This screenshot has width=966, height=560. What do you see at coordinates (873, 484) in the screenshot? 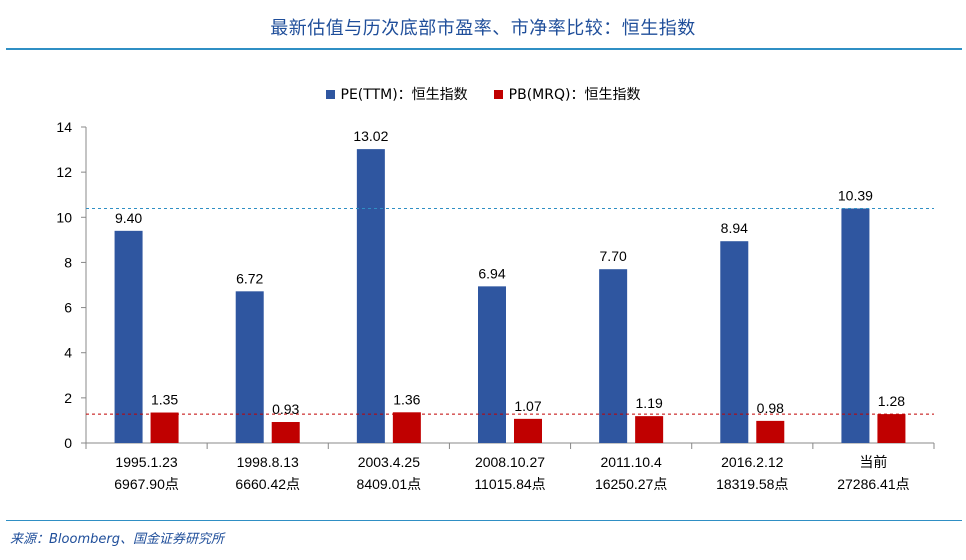
I see `category-label-index: 27286.41点` at bounding box center [873, 484].